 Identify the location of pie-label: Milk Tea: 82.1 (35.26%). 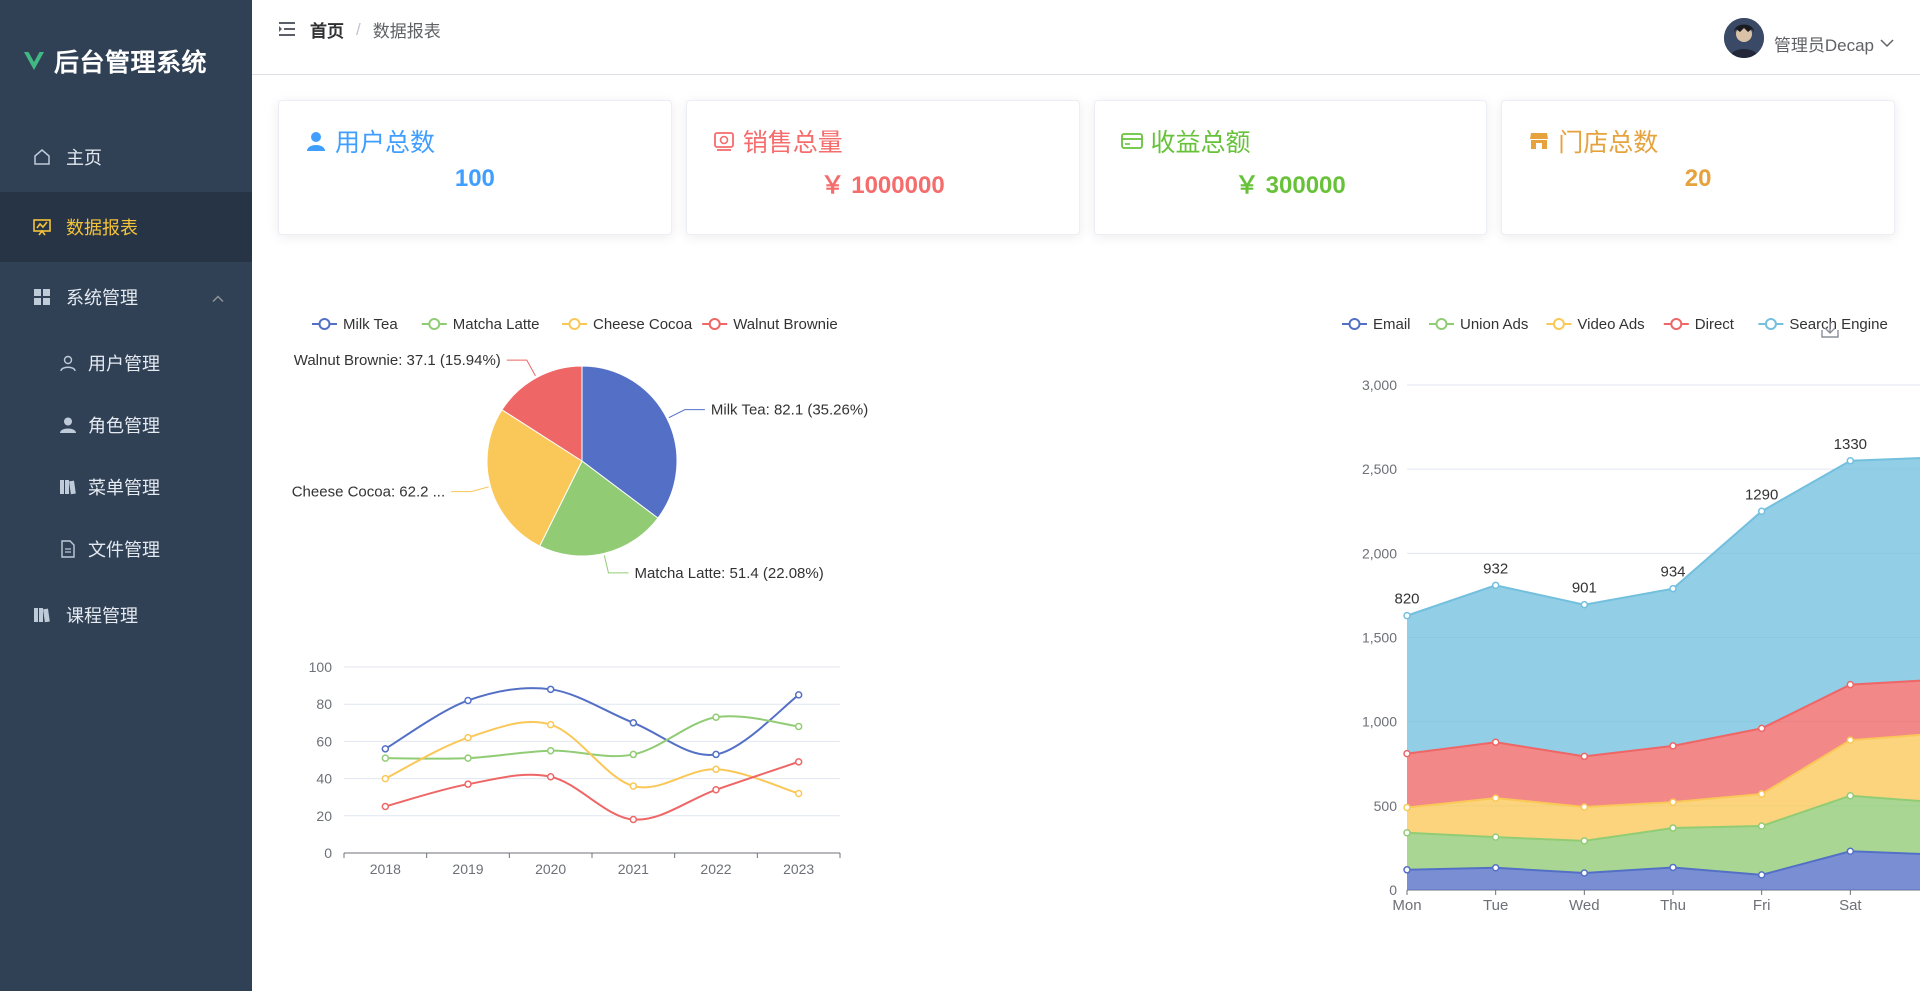
(789, 410).